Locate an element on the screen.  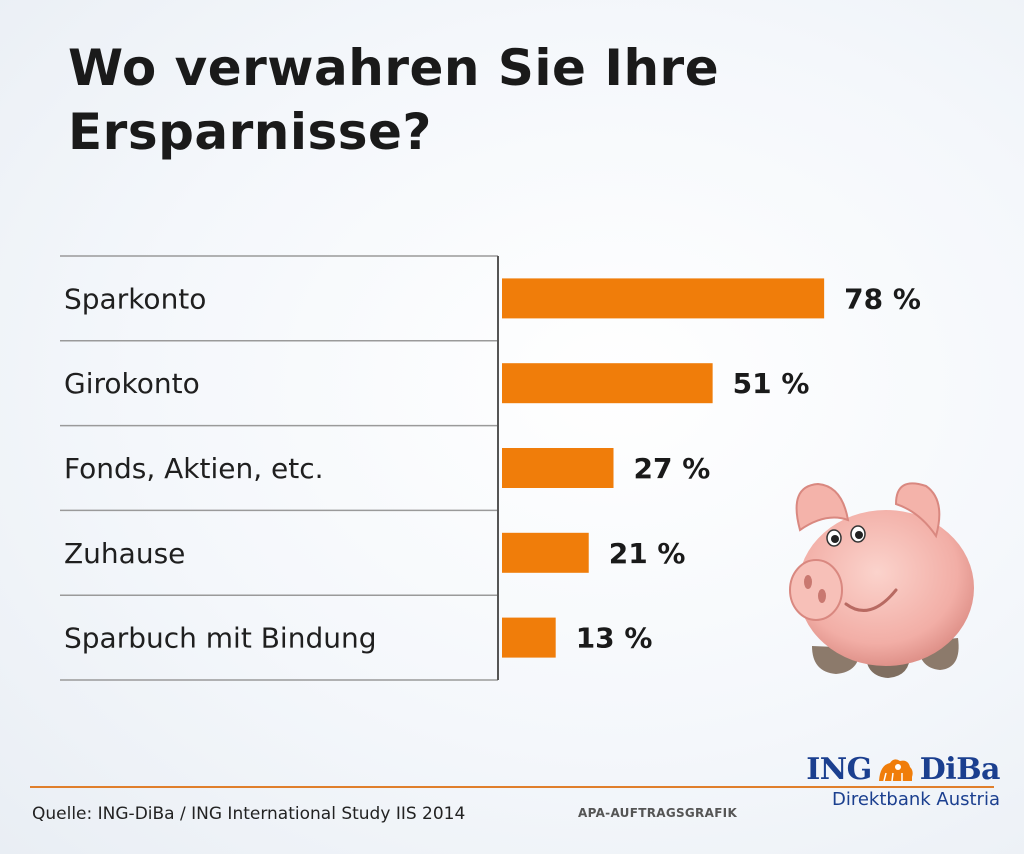
piggy-bank-icon is located at coordinates (881, 580).